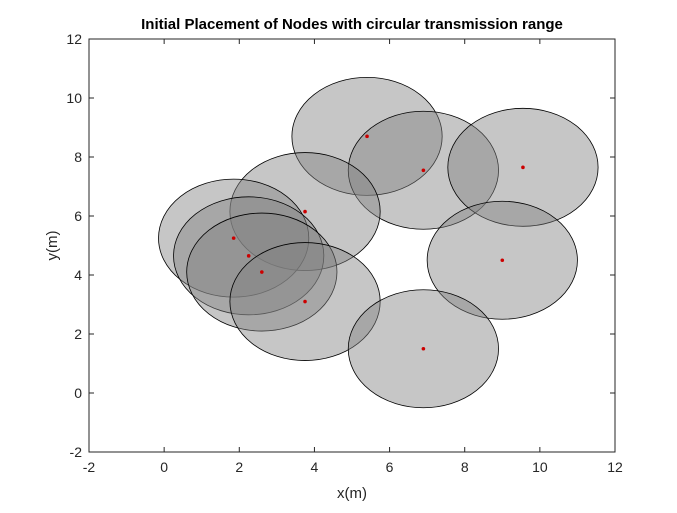 This screenshot has width=677, height=513. I want to click on x-tick-label: 6, so click(390, 467).